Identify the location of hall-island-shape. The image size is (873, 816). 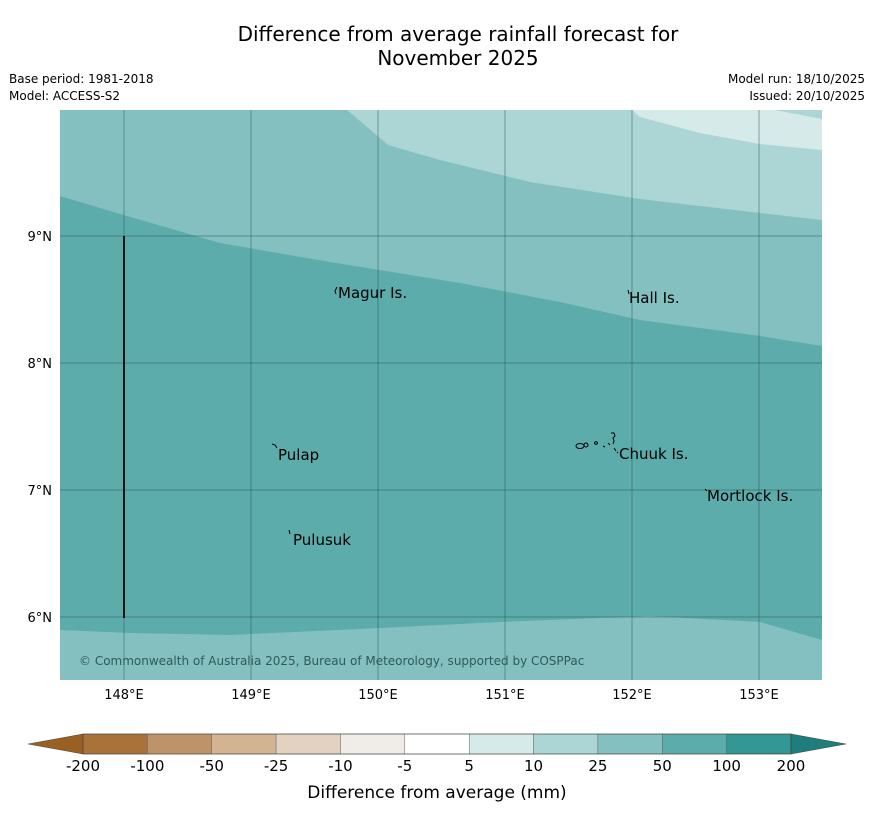
(628, 292).